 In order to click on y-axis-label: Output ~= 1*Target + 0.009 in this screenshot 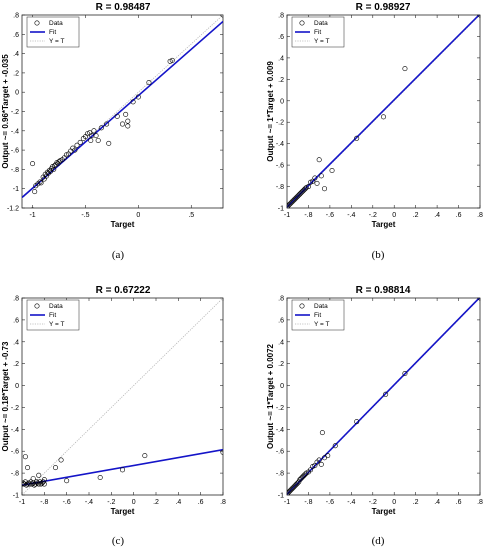, I will do `click(270, 111)`.